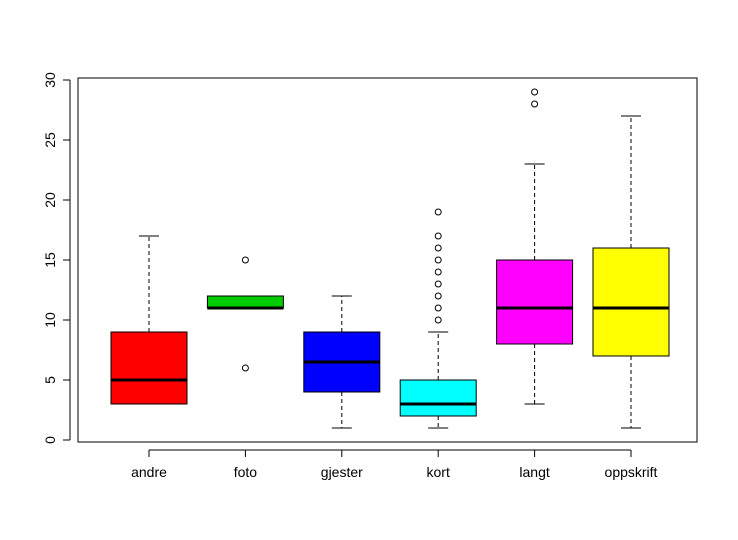 This screenshot has height=540, width=738. I want to click on box-oppskrift, so click(631, 272).